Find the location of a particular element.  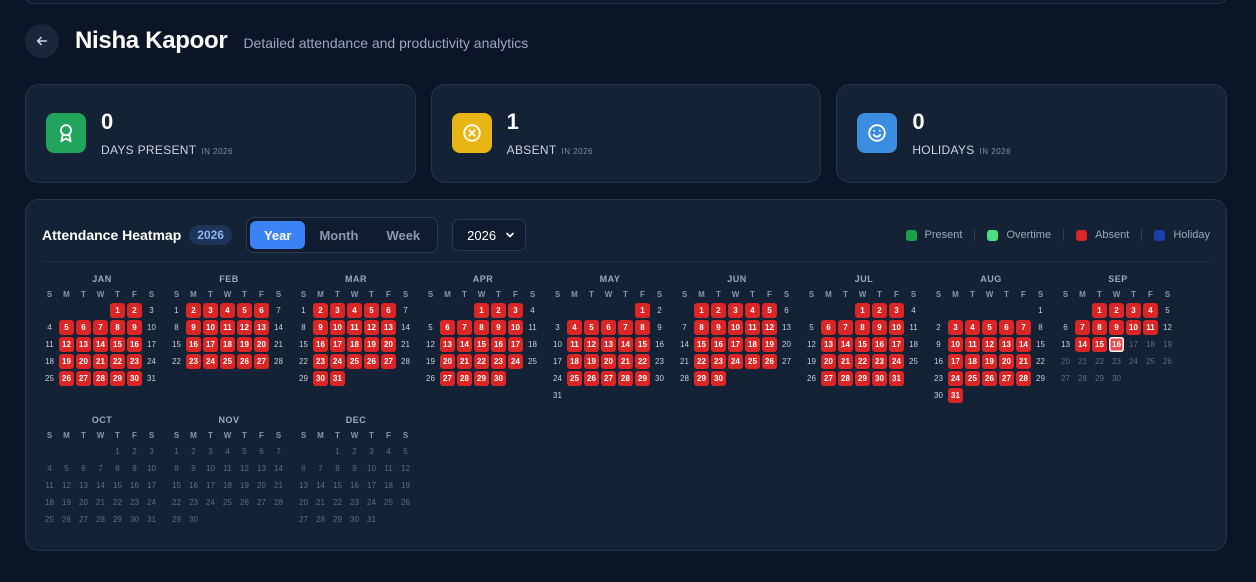

day-cell: 23 is located at coordinates (320, 361).